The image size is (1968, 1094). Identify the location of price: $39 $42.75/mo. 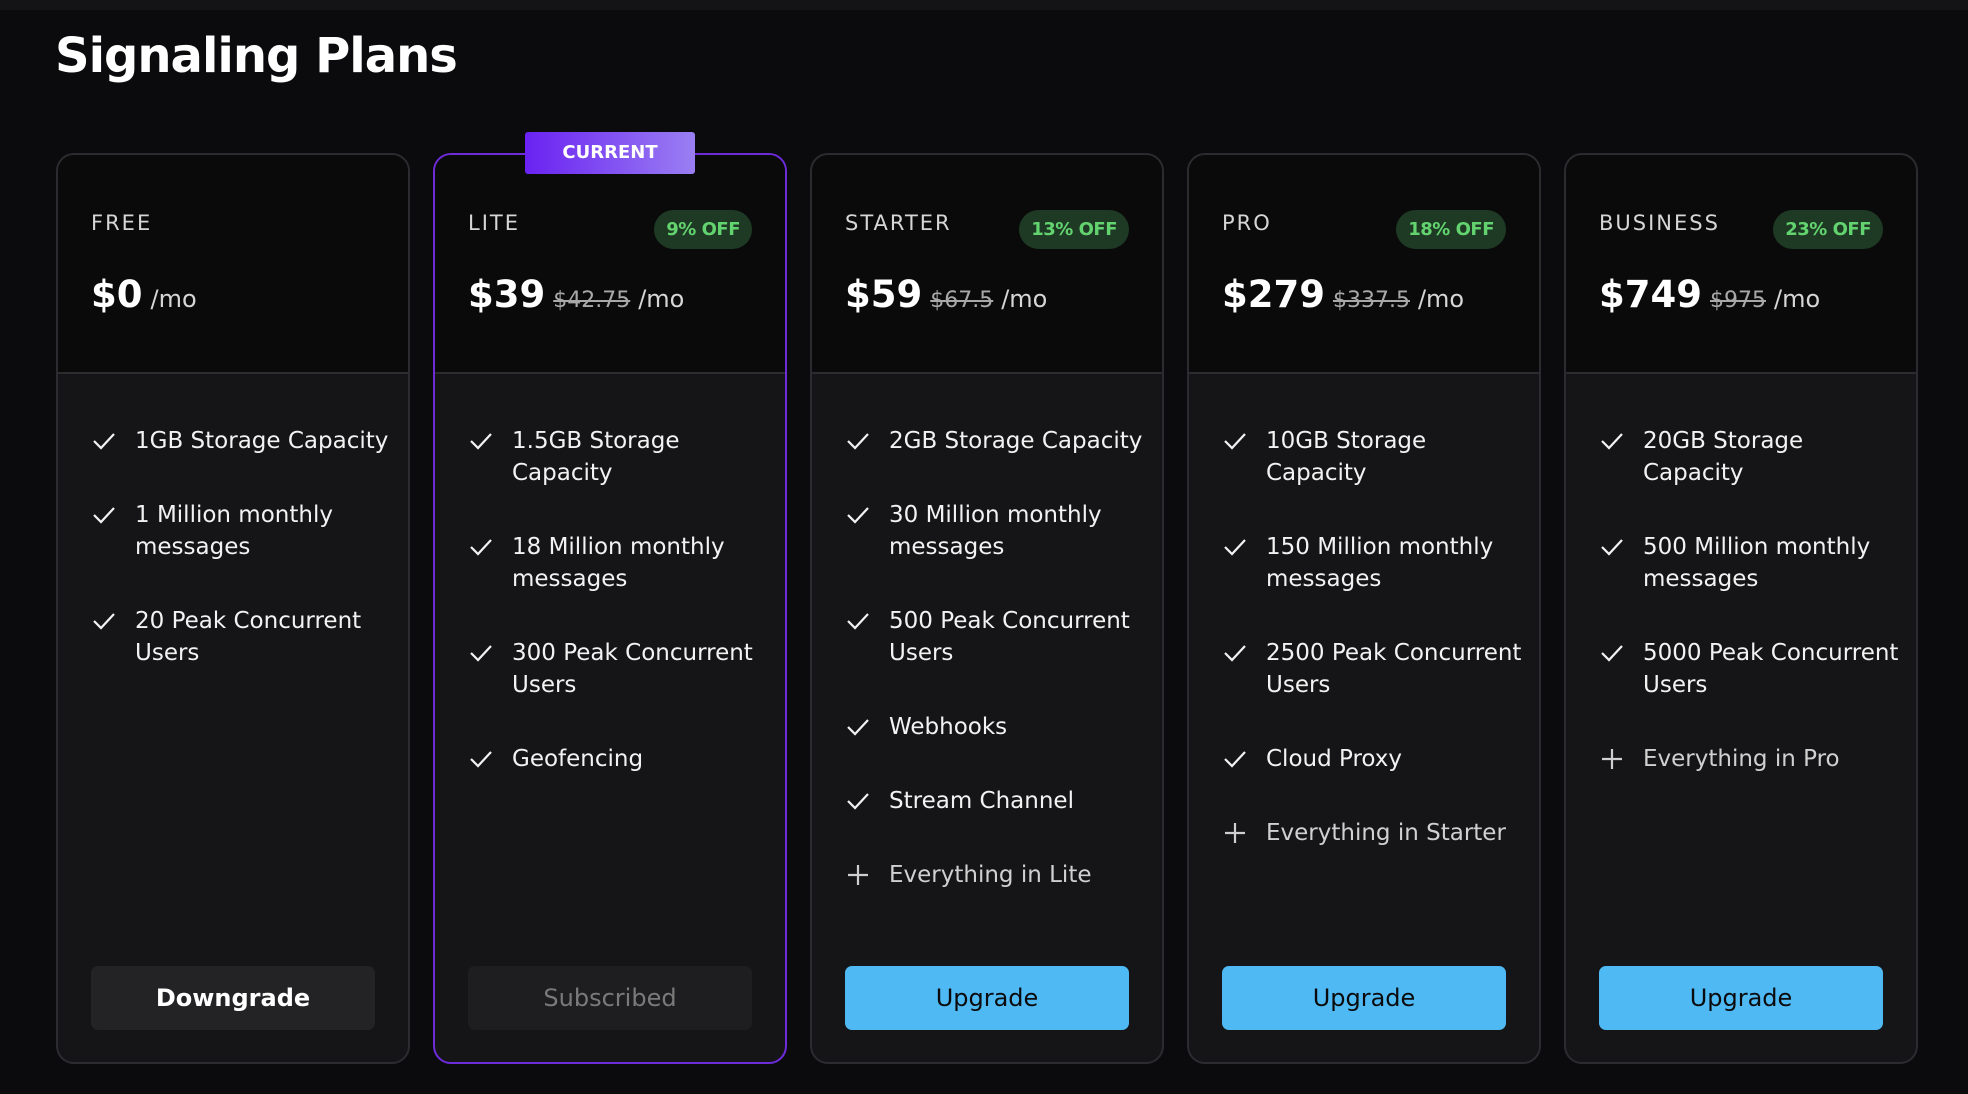
(576, 294).